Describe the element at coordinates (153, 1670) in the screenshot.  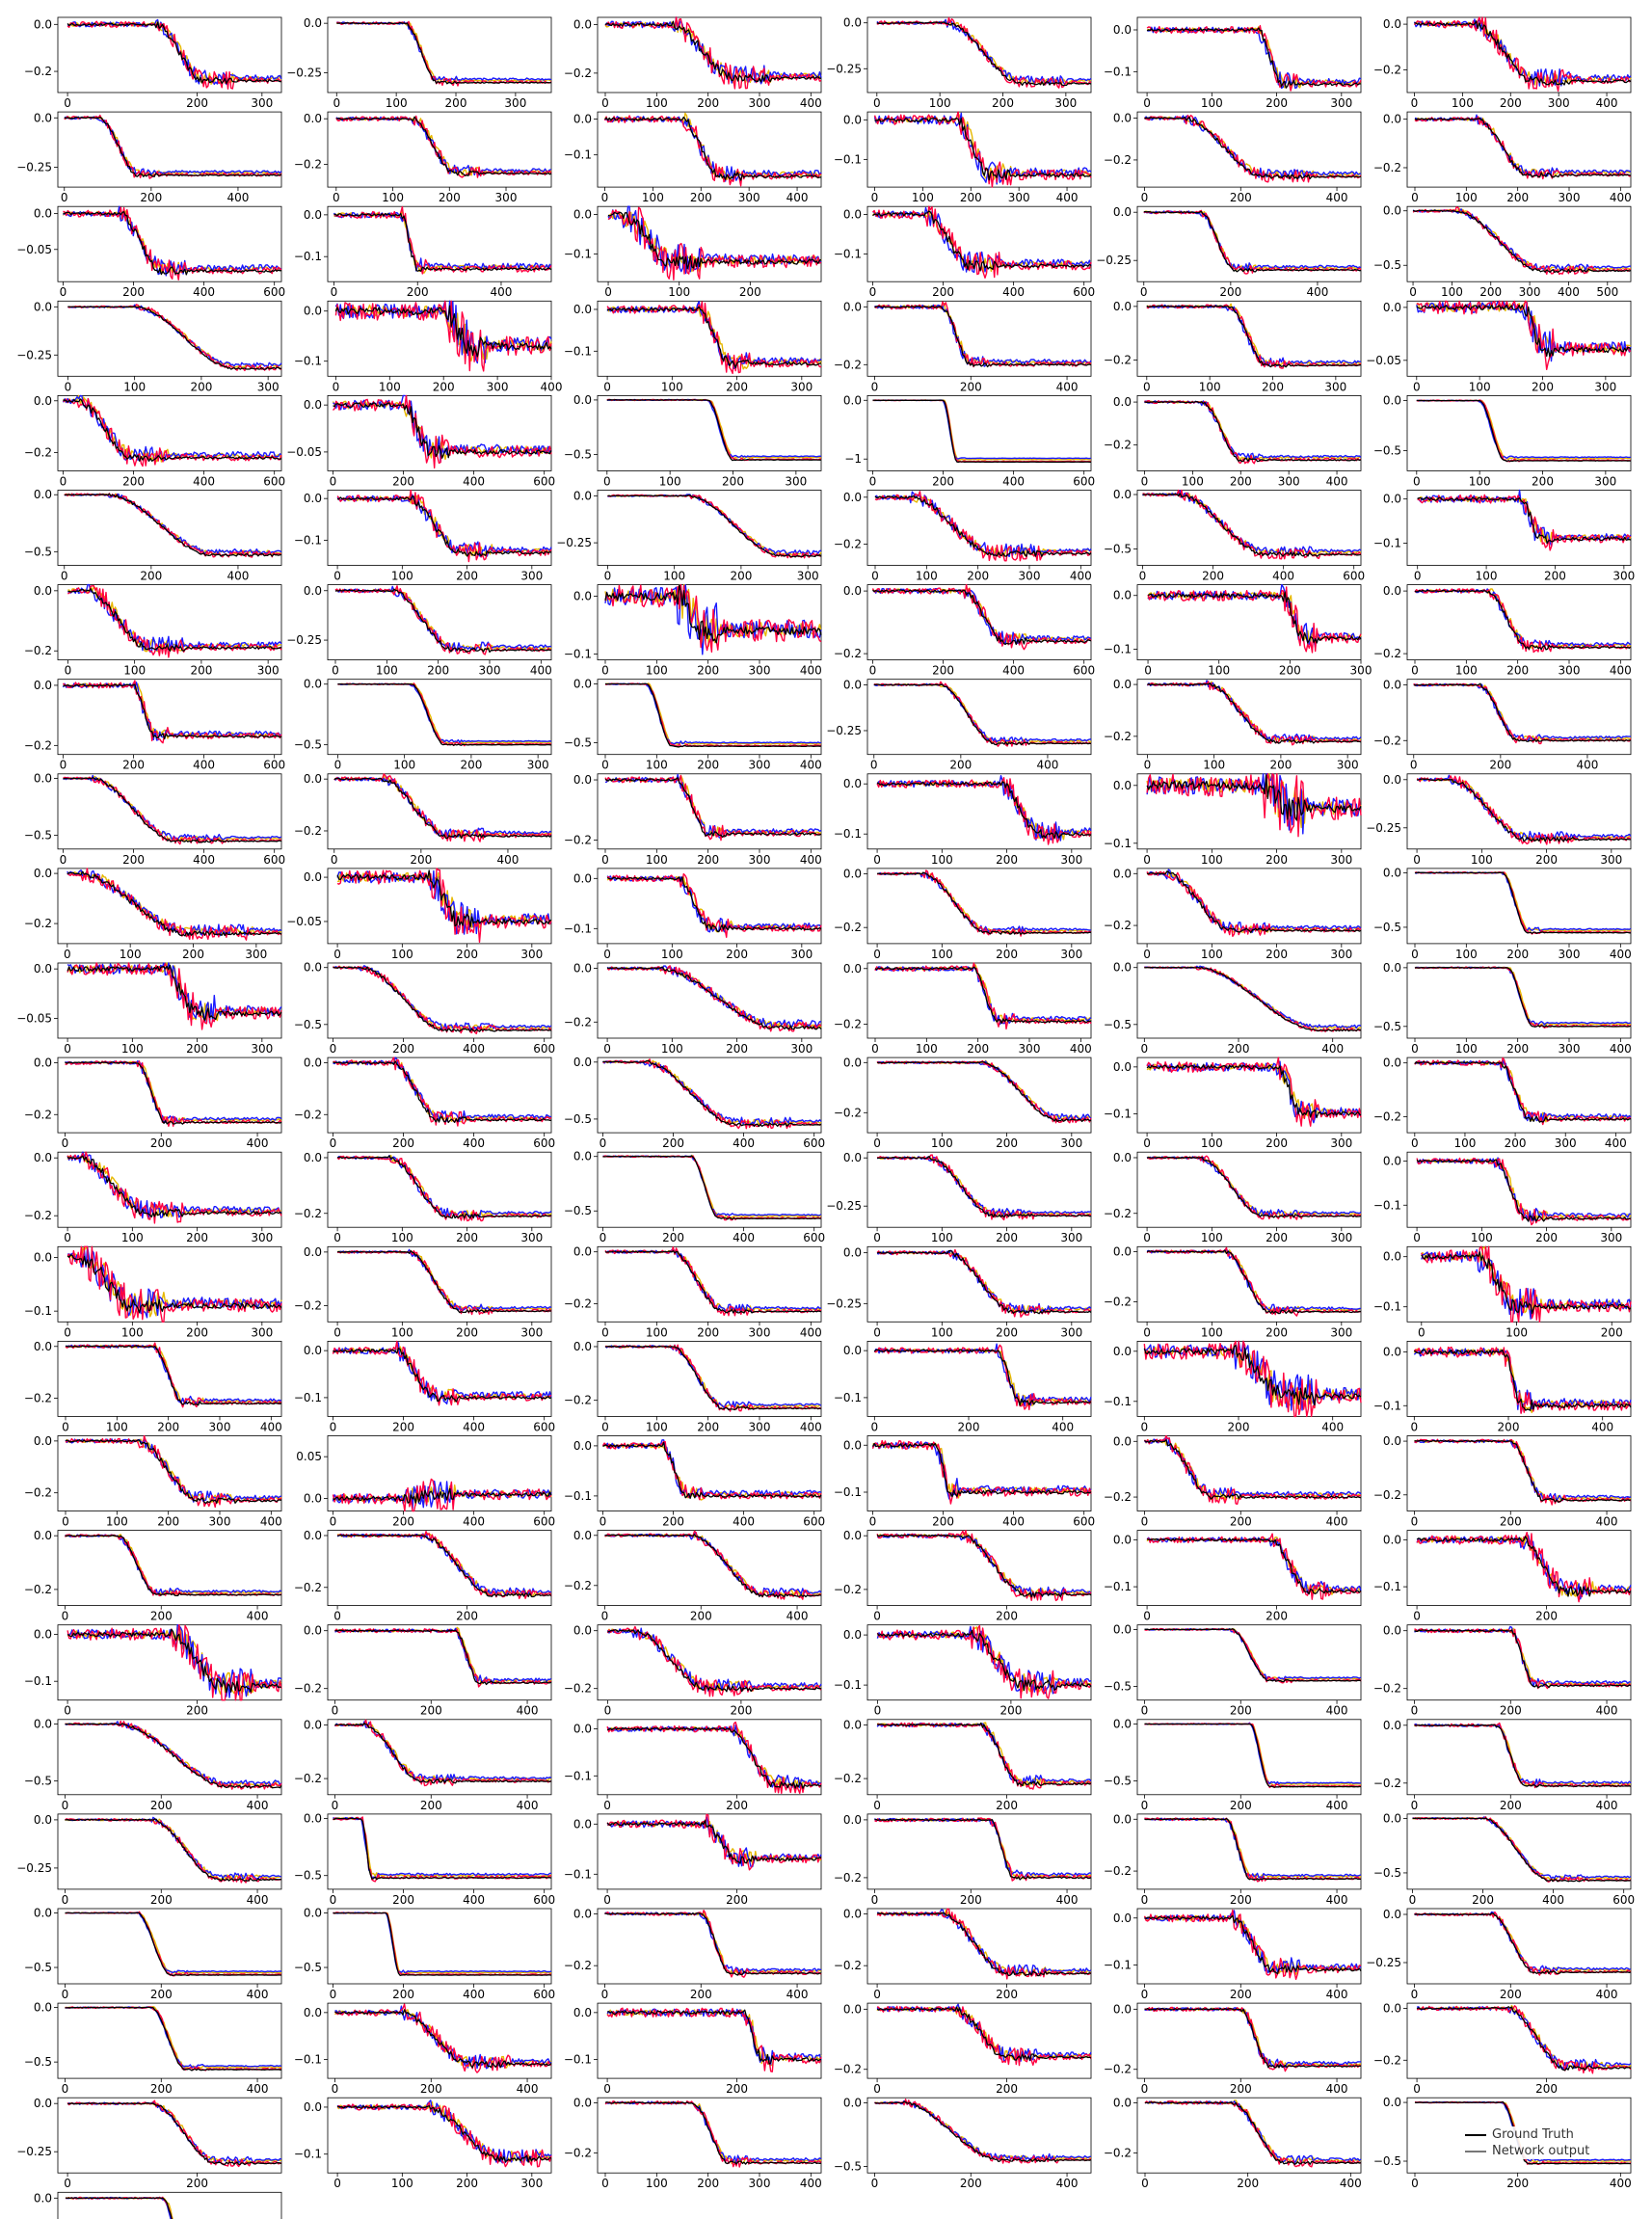
I see `subplot-103: 0.0 −0.1 0 200` at that location.